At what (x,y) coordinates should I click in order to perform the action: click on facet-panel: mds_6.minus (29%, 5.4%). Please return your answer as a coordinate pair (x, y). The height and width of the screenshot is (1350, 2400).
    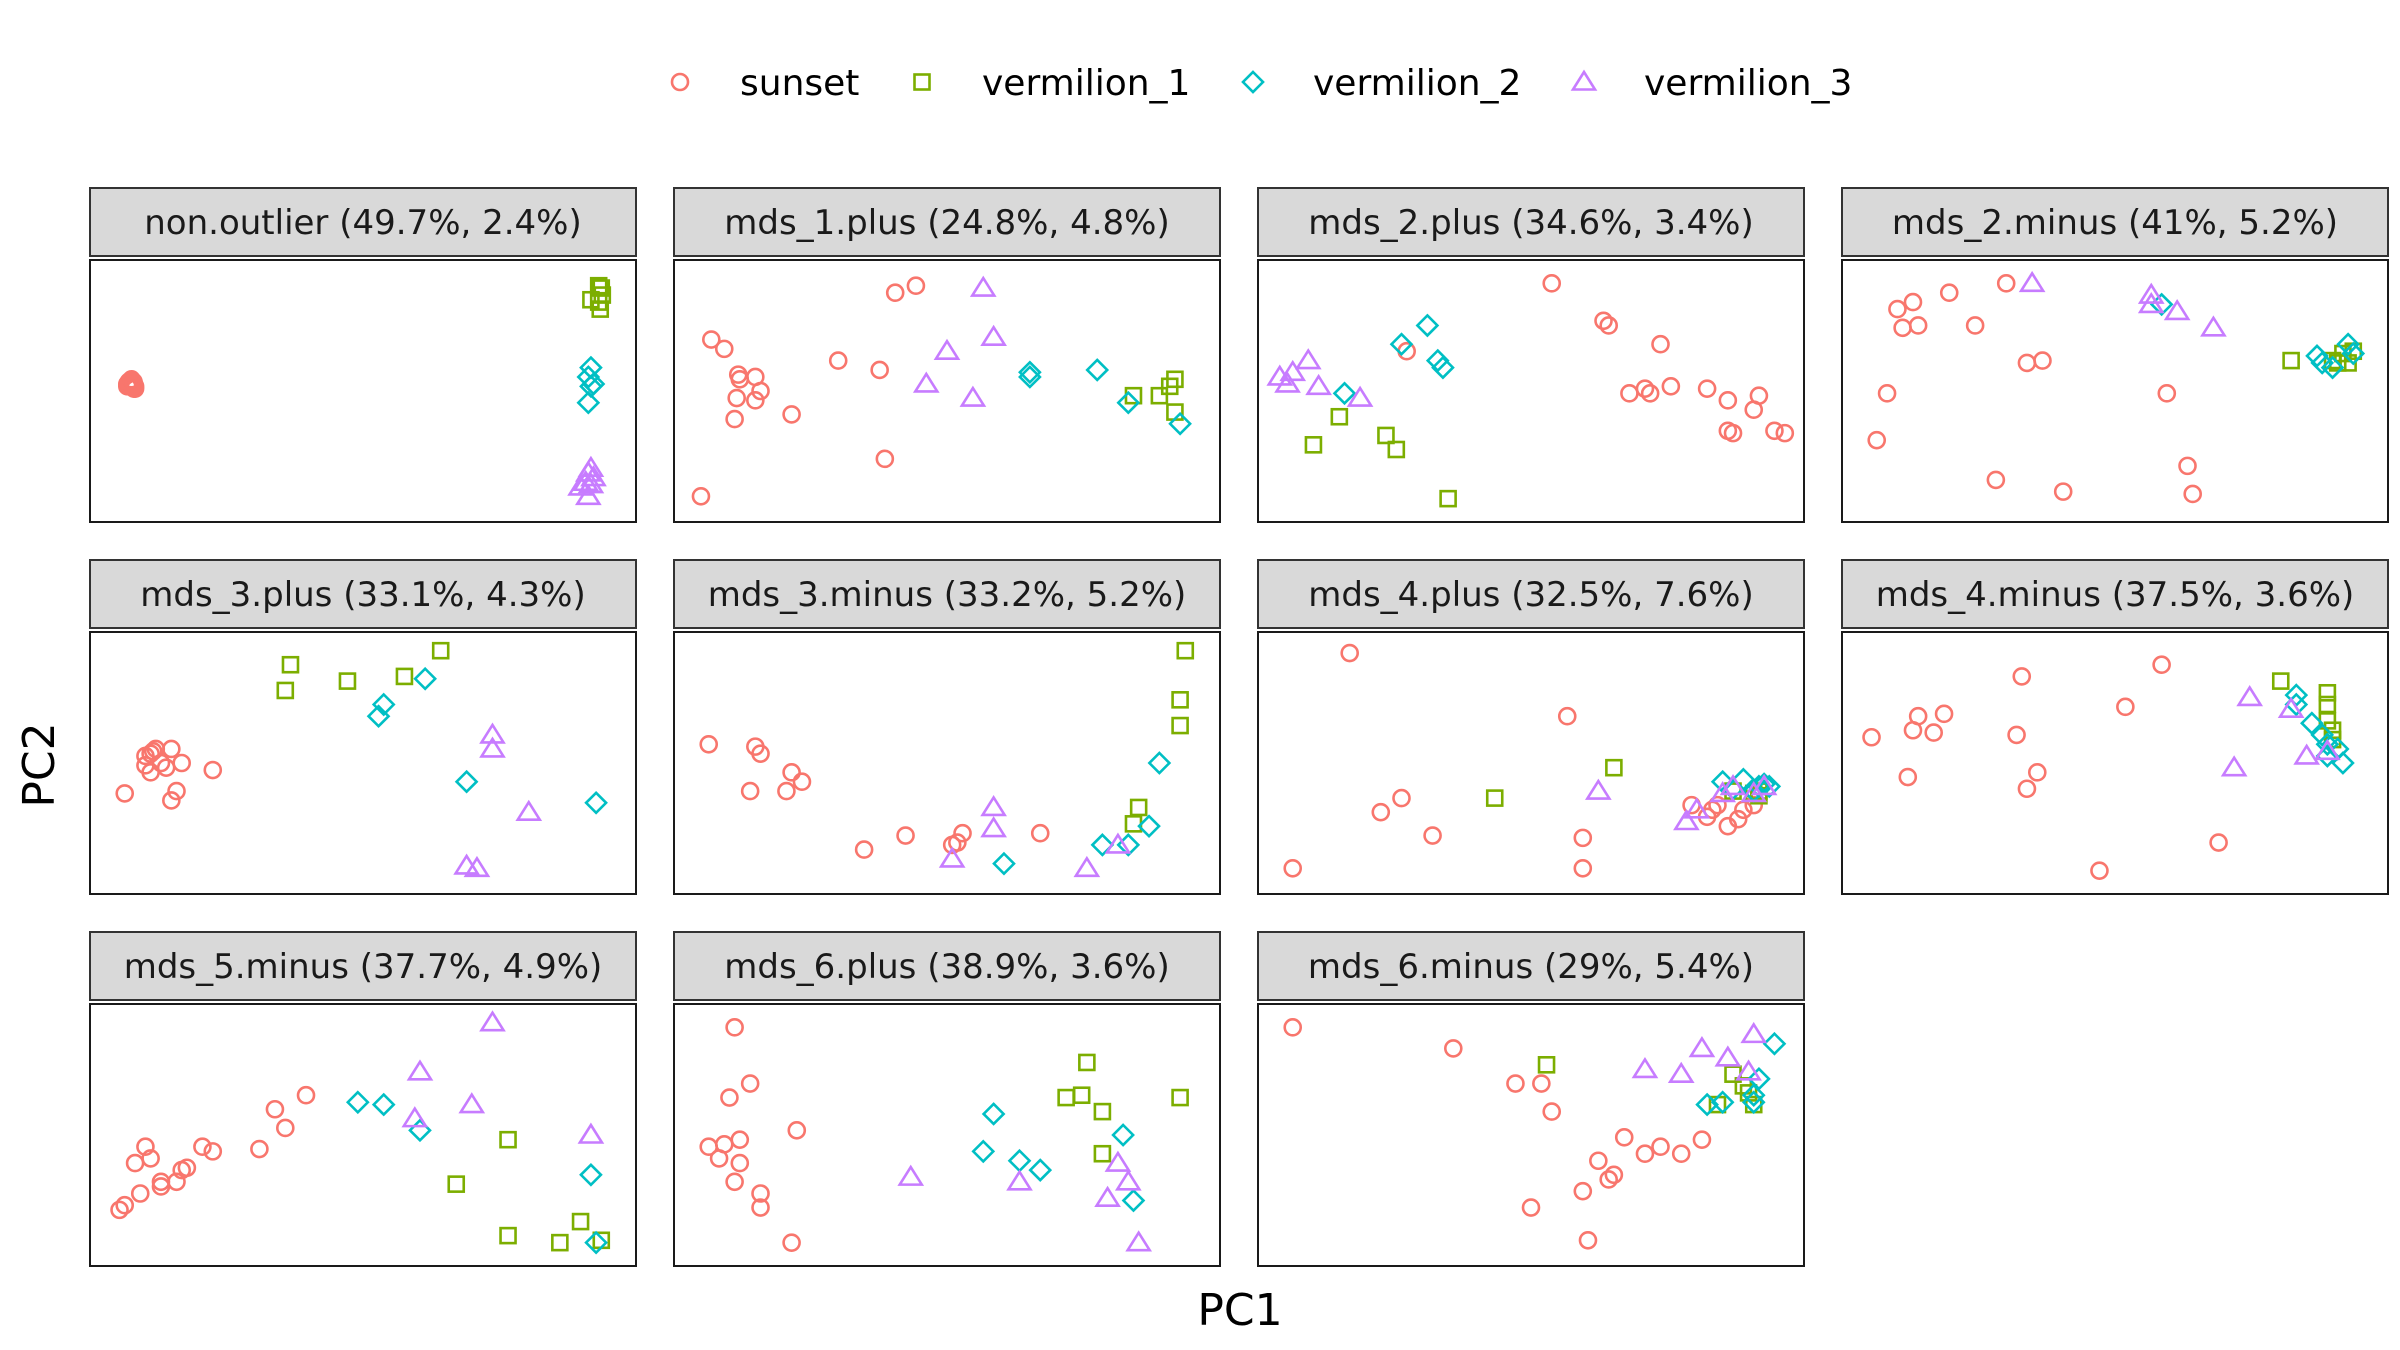
    Looking at the image, I should click on (1531, 1099).